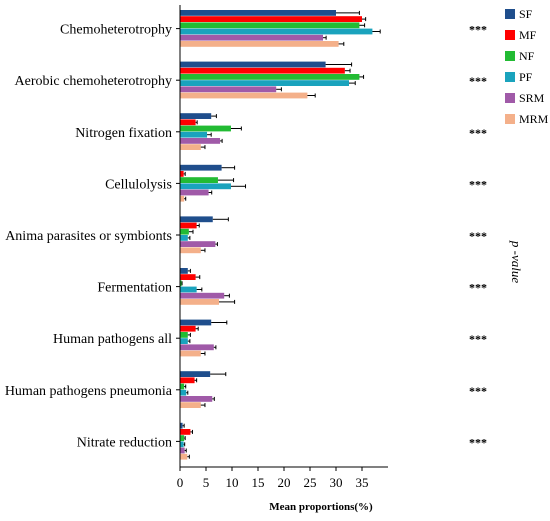 This screenshot has height=521, width=550. Describe the element at coordinates (527, 66) in the screenshot. I see `legend: SF MF NF PF SRM MRM` at that location.